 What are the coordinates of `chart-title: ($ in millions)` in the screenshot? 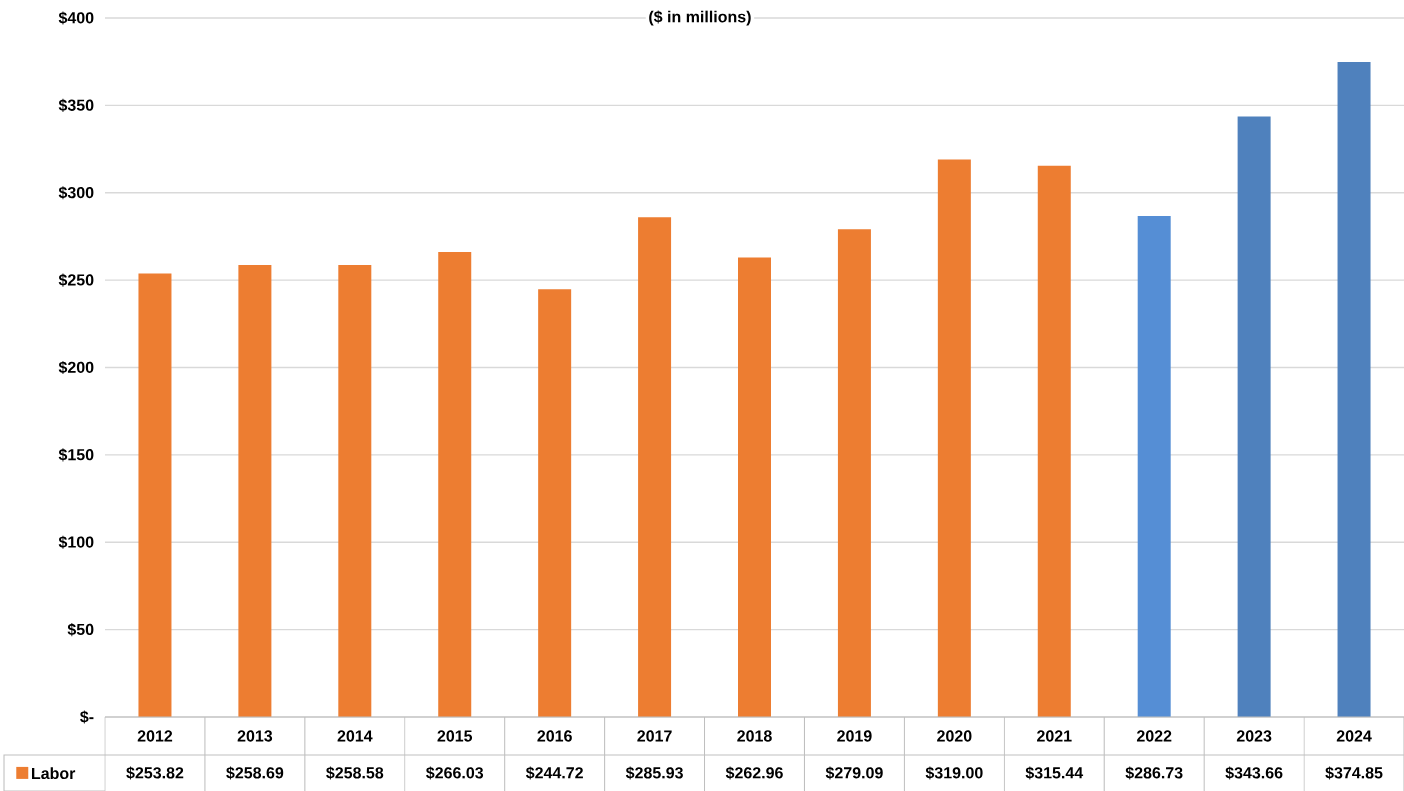 It's located at (700, 18).